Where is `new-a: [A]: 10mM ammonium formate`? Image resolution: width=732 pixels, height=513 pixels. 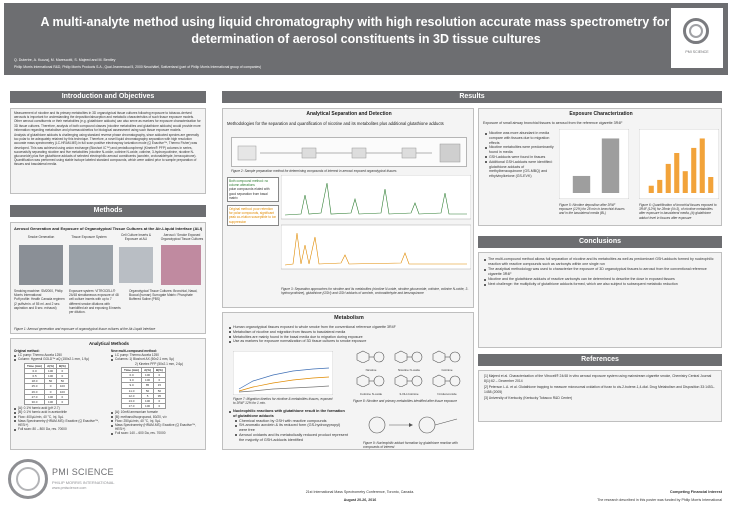 new-a: [A]: 10mM ammonium formate is located at coordinates (136, 412).